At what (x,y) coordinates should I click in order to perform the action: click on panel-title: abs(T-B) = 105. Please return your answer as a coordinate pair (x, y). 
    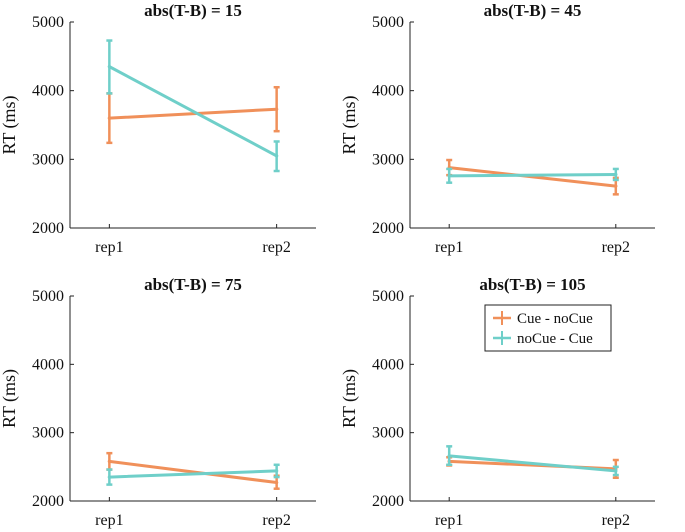
    Looking at the image, I should click on (532, 284).